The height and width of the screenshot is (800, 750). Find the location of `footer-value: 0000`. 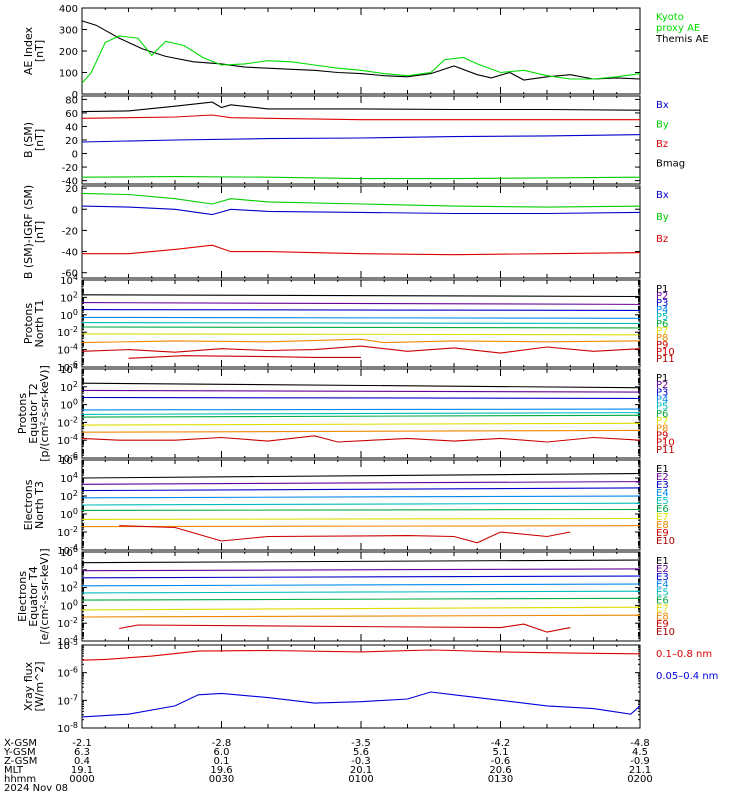

footer-value: 0000 is located at coordinates (81, 779).